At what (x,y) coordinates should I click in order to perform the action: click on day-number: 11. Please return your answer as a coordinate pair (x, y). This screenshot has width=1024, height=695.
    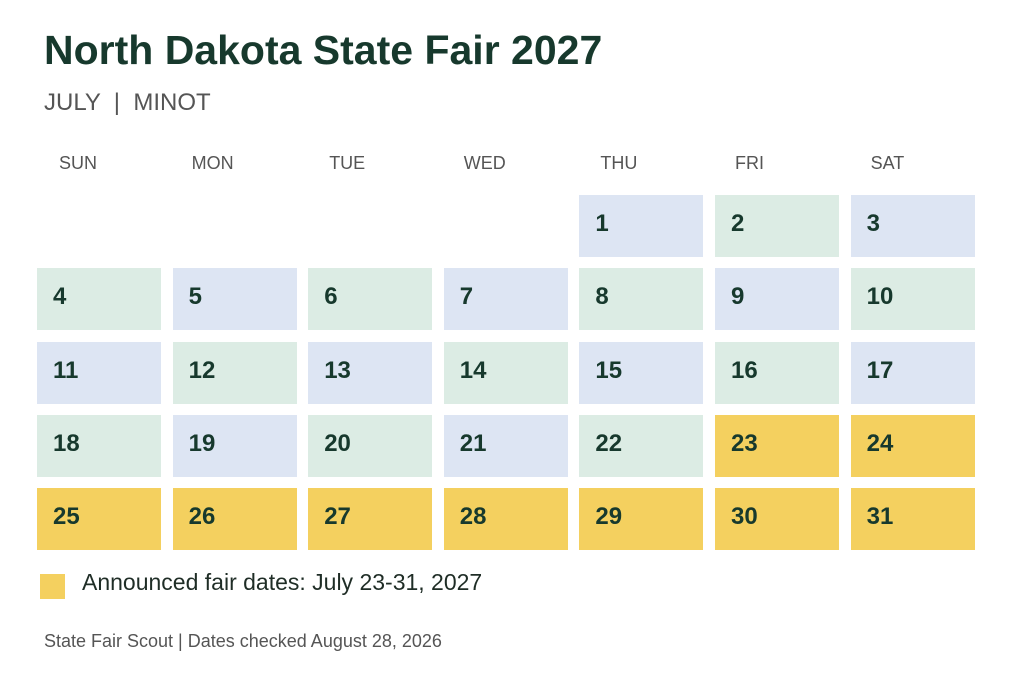
    Looking at the image, I should click on (66, 370).